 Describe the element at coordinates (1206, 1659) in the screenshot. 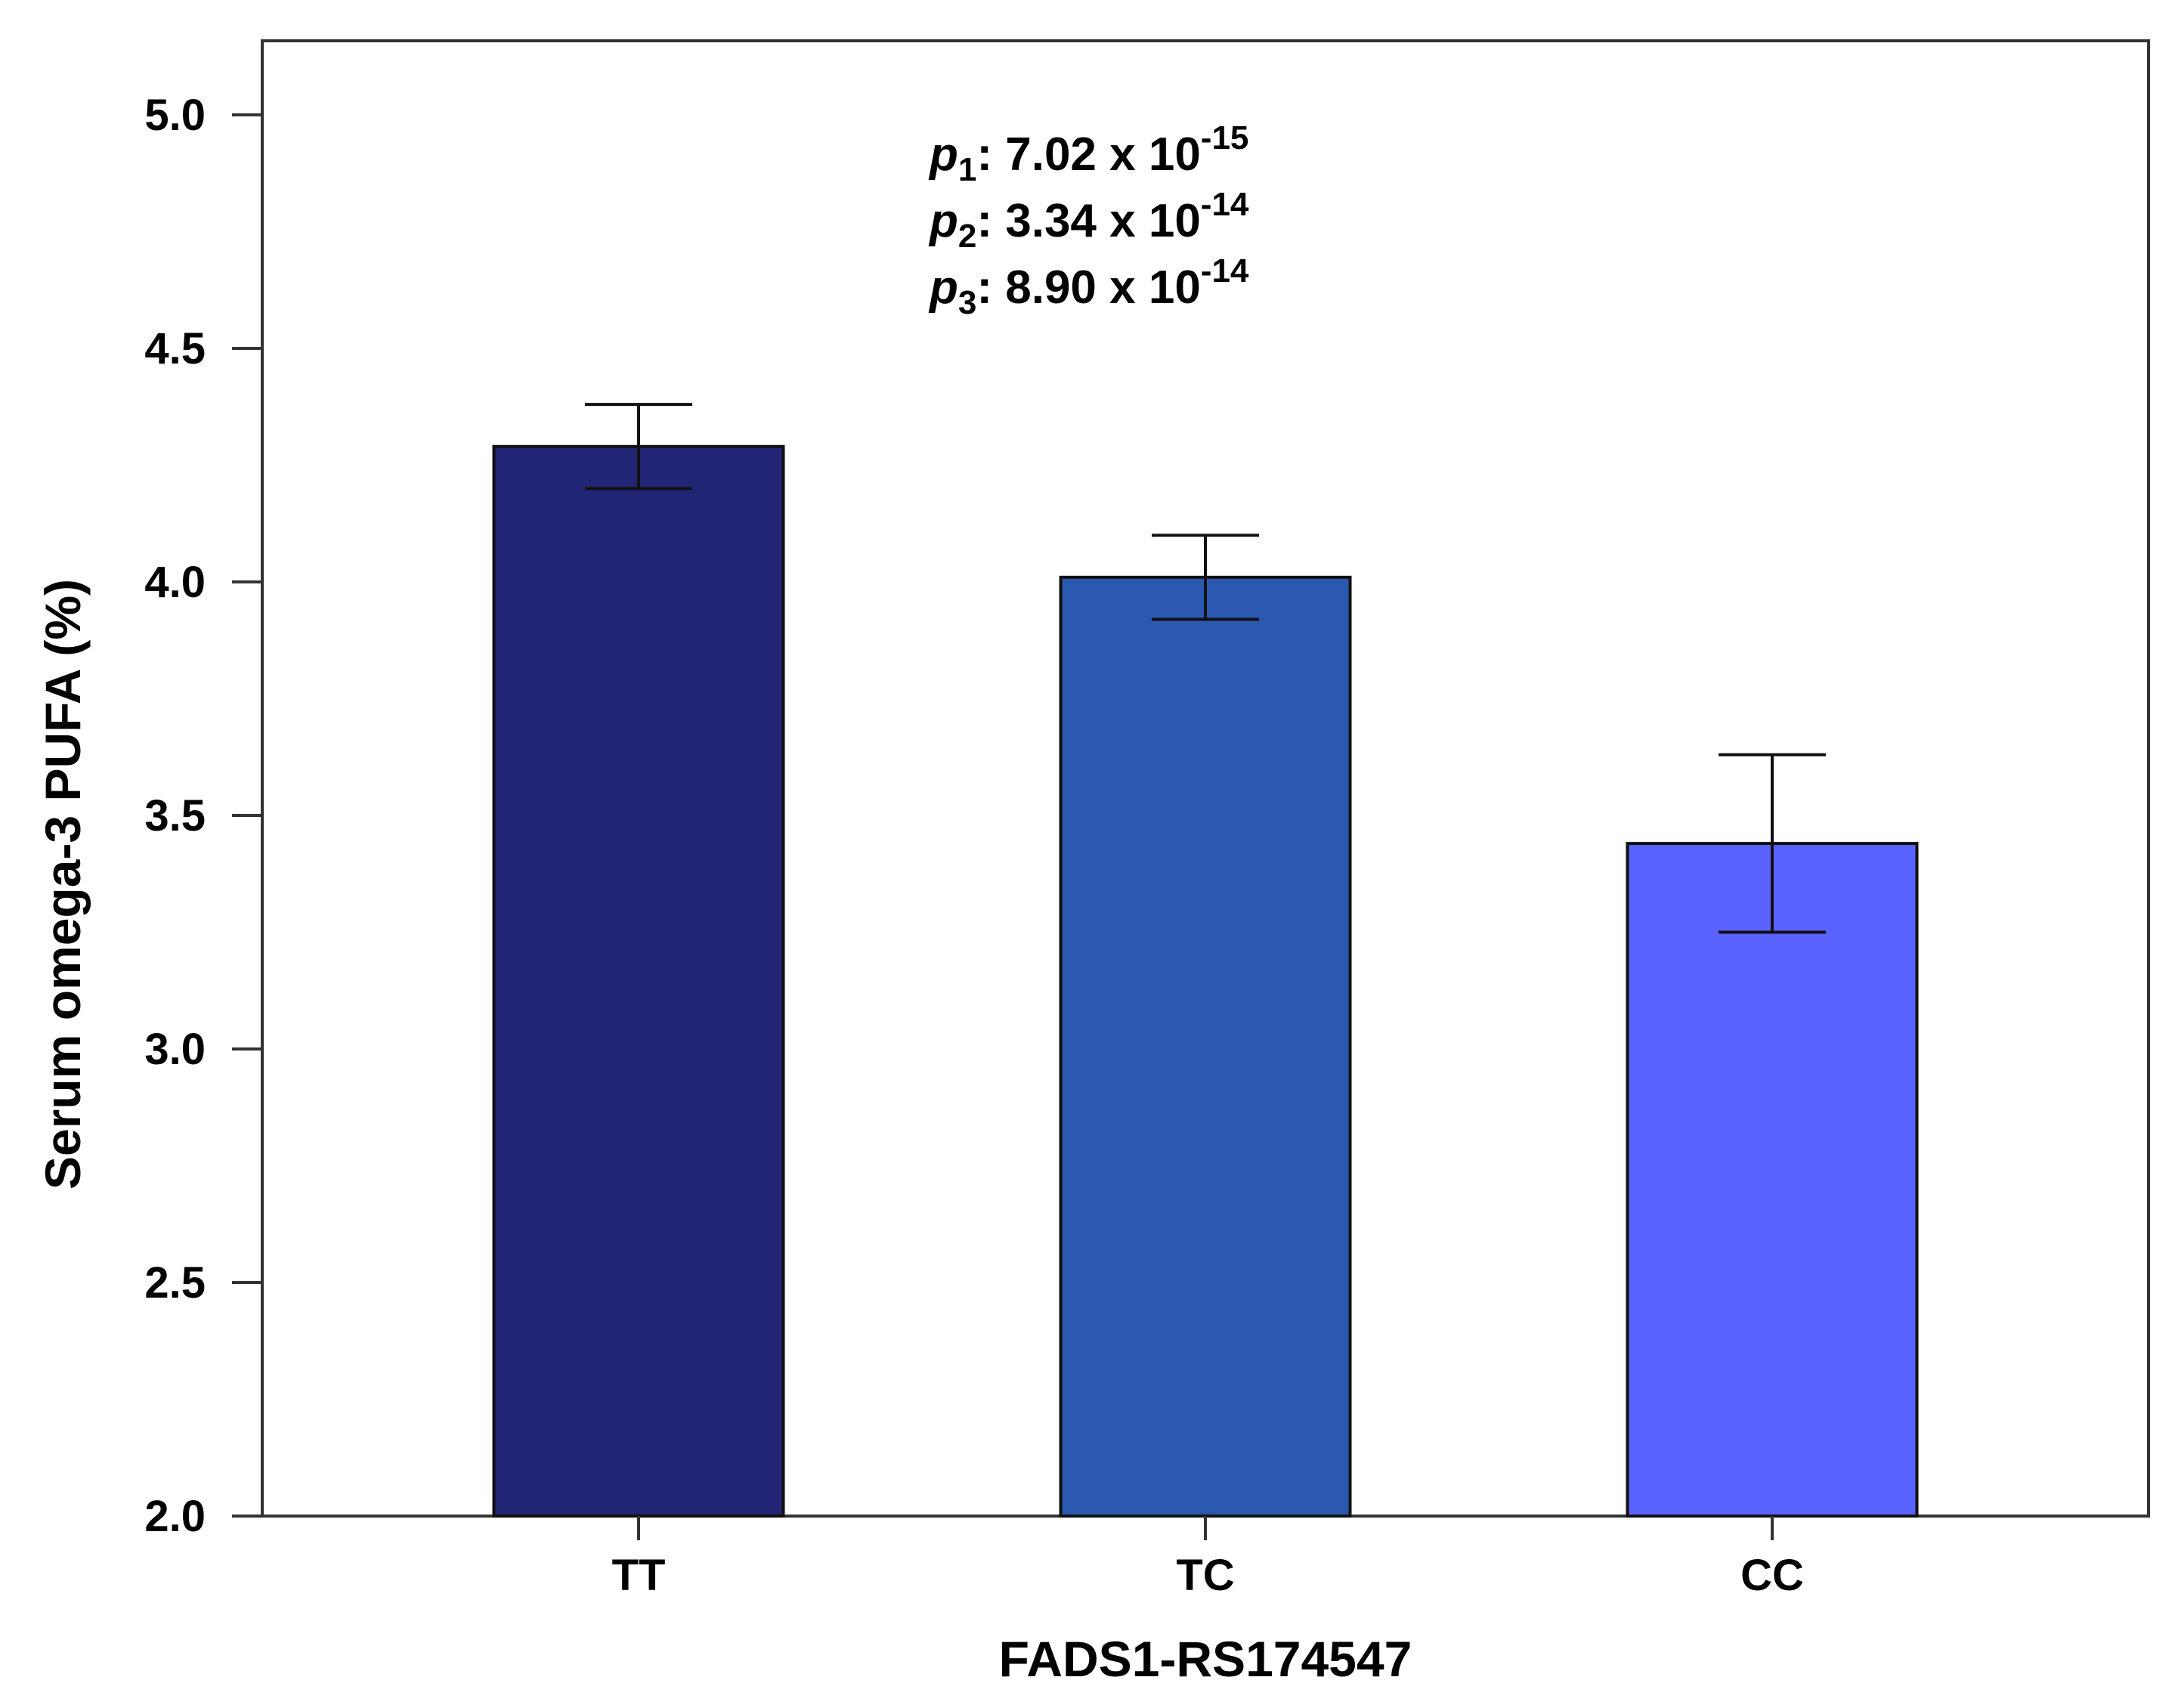

I see `x-axis-title: FADS1-RS174547` at that location.